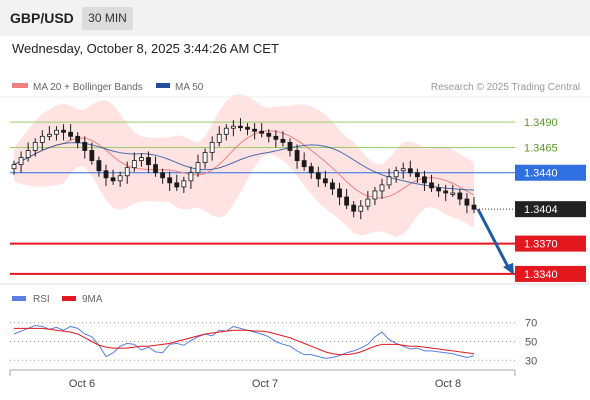 This screenshot has height=400, width=590. Describe the element at coordinates (92, 299) in the screenshot. I see `rsi-ma-legend-label: 9MA` at that location.